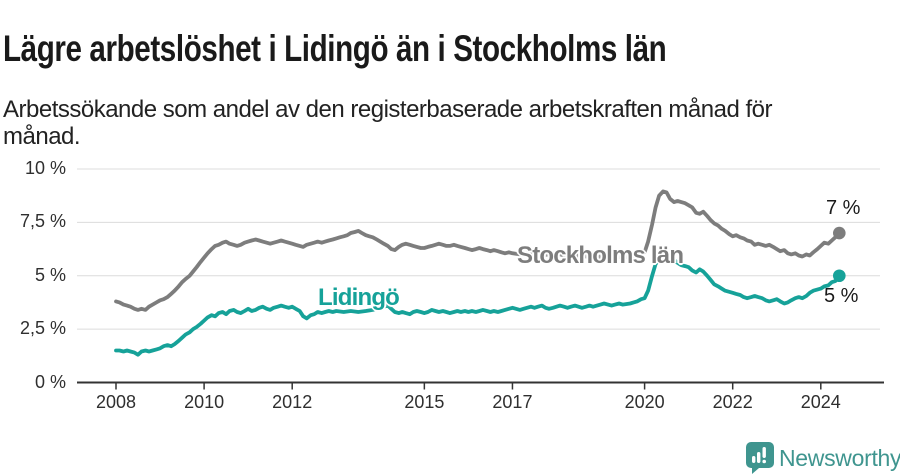  Describe the element at coordinates (42, 328) in the screenshot. I see `y-axis-tick-label: 2,5 %` at that location.